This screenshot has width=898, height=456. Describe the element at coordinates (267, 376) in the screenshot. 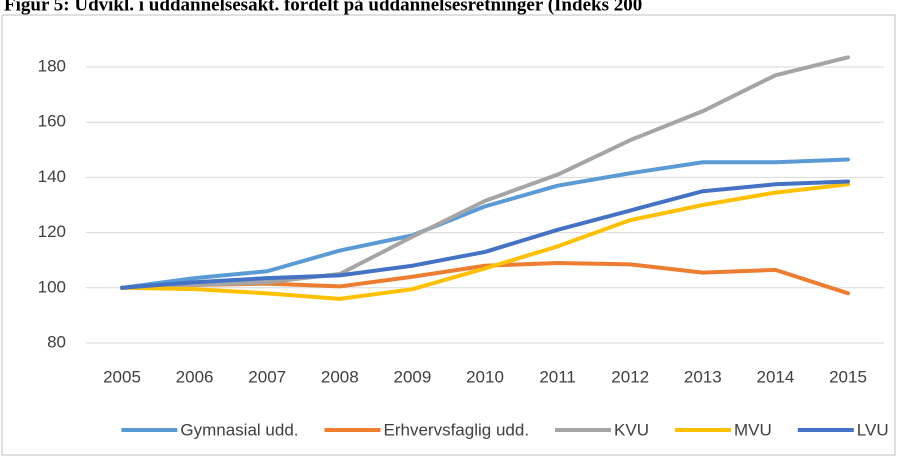

I see `x-tick-label: 2007` at that location.